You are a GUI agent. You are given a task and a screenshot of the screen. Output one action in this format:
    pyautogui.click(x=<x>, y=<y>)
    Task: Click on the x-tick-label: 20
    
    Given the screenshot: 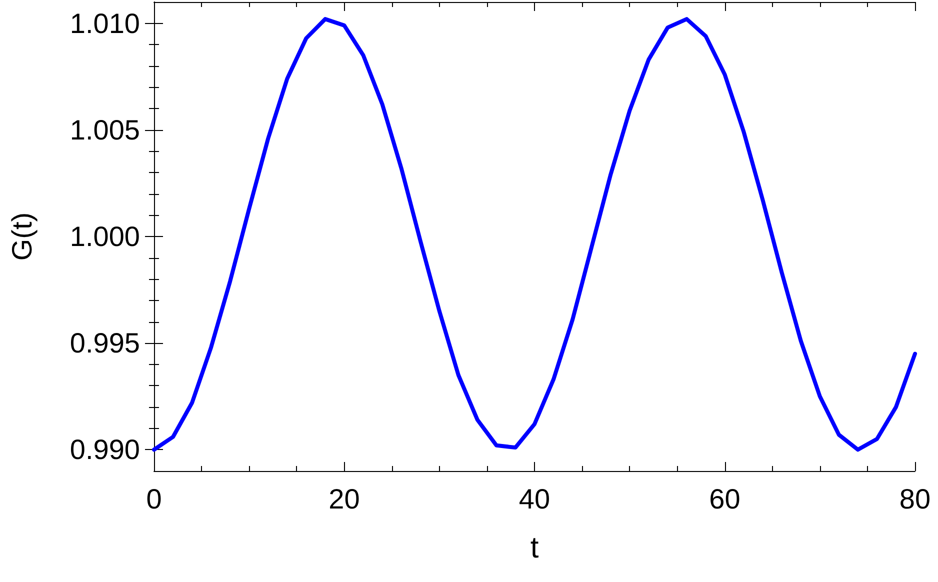 What is the action you would take?
    pyautogui.click(x=344, y=499)
    